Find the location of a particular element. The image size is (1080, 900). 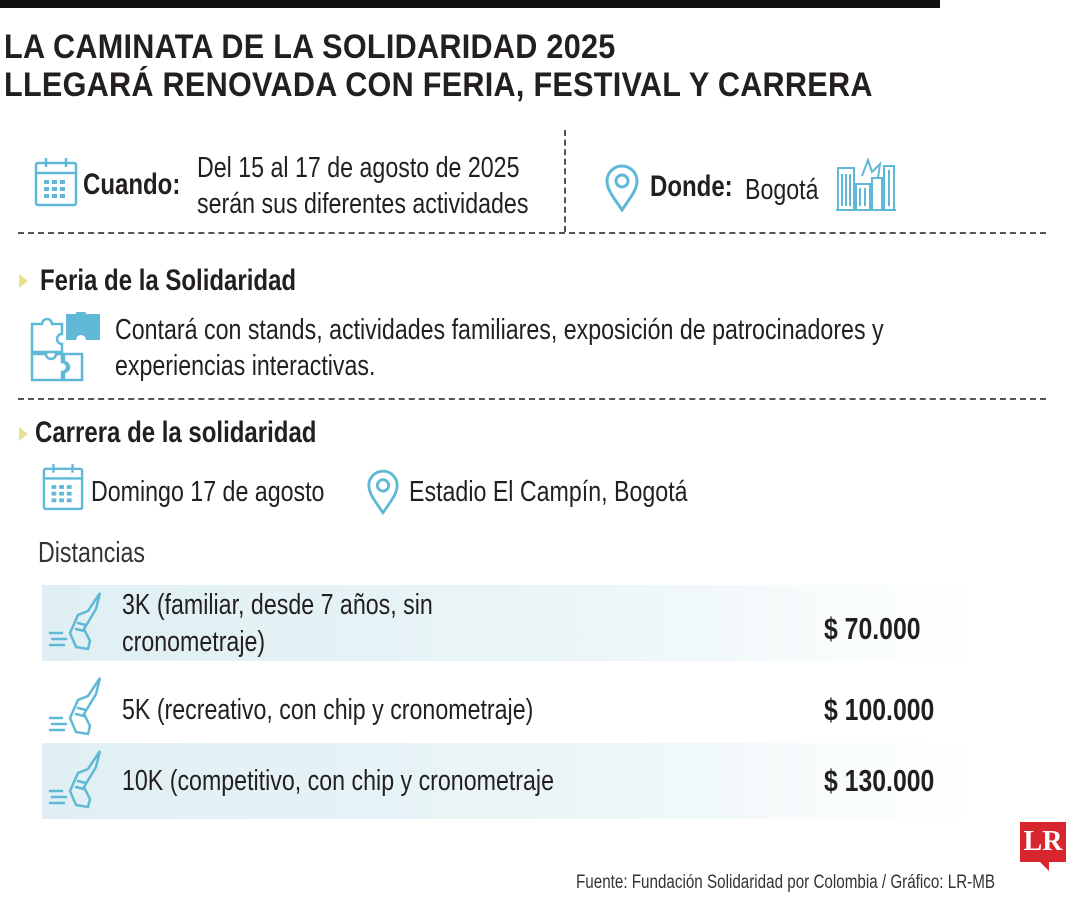

puzzle-icon is located at coordinates (65, 347).